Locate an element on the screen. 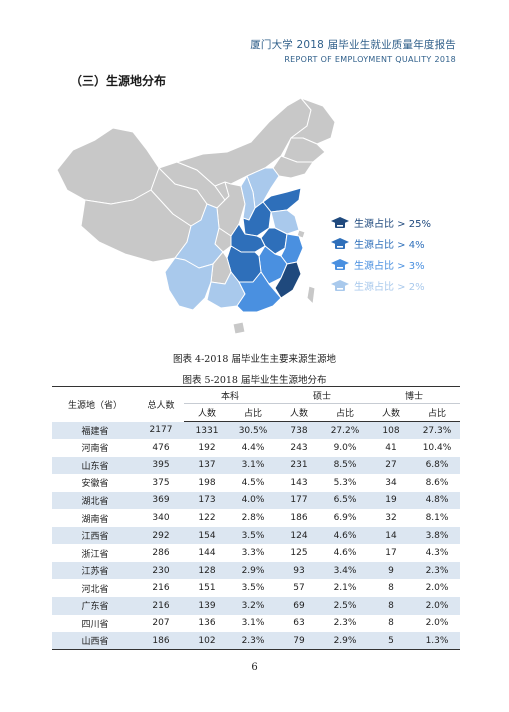 This screenshot has height=712, width=509. group-header-doctor: 博士 is located at coordinates (414, 395).